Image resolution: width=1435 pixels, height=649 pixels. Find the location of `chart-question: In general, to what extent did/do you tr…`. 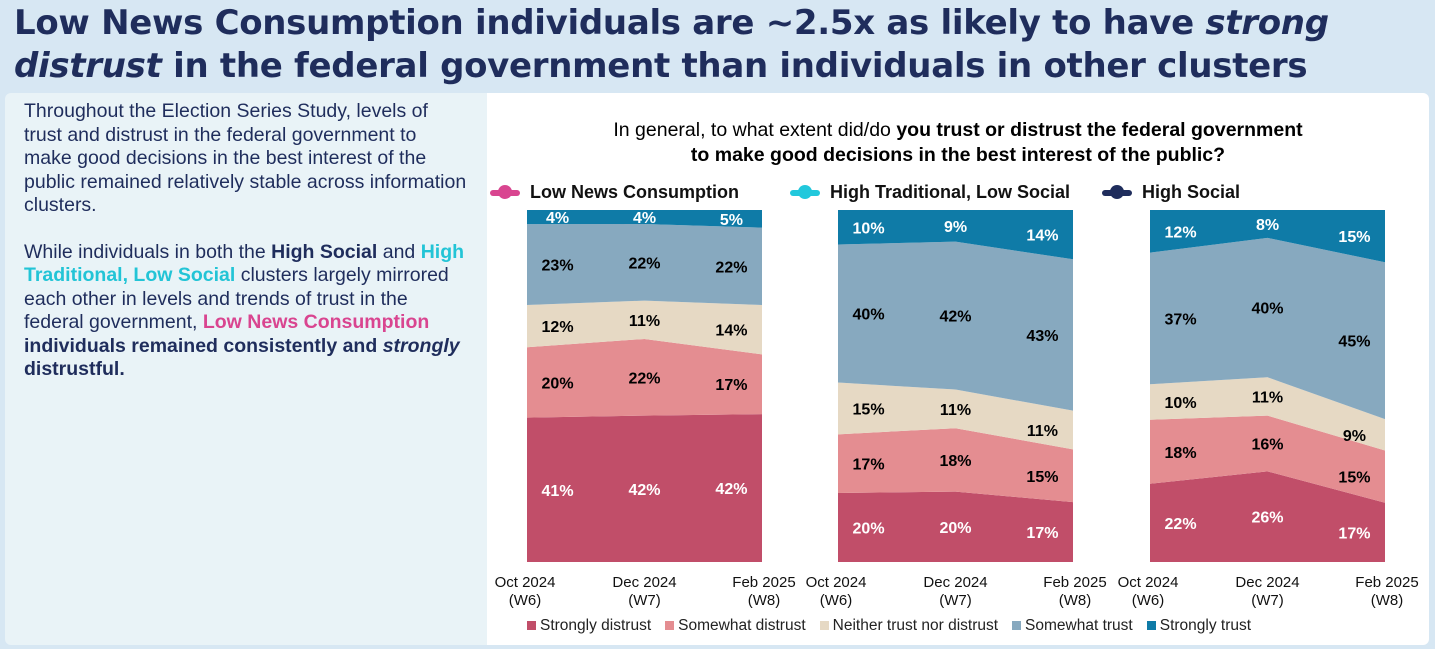

chart-question: In general, to what extent did/do you tr… is located at coordinates (958, 143).